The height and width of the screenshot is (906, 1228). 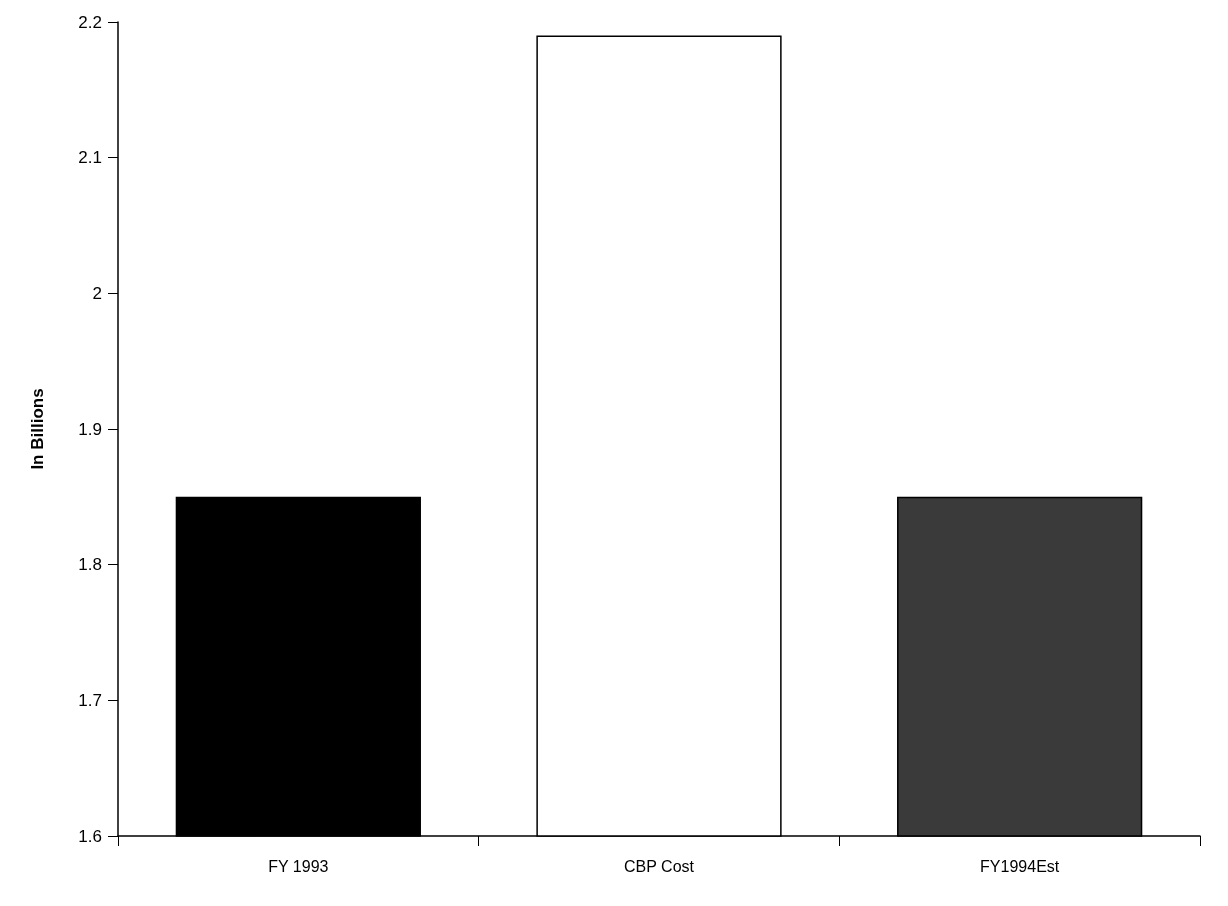 What do you see at coordinates (37, 429) in the screenshot?
I see `y-axis-title: In Billions` at bounding box center [37, 429].